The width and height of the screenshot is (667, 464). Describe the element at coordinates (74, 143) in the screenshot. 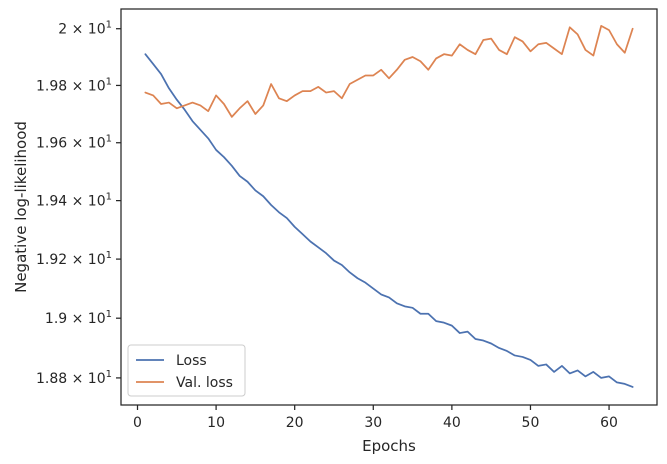

I see `y-tick-label: 1.96 × 10¹` at that location.